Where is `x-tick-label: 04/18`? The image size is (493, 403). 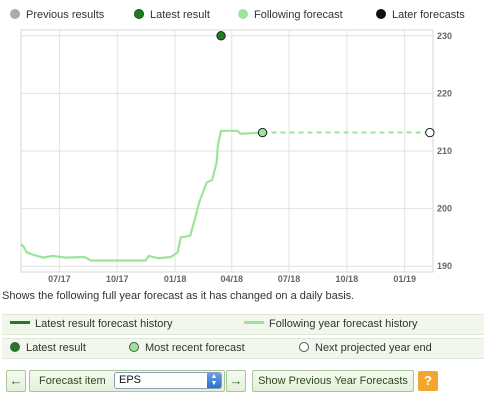 x-tick-label: 04/18 is located at coordinates (231, 279).